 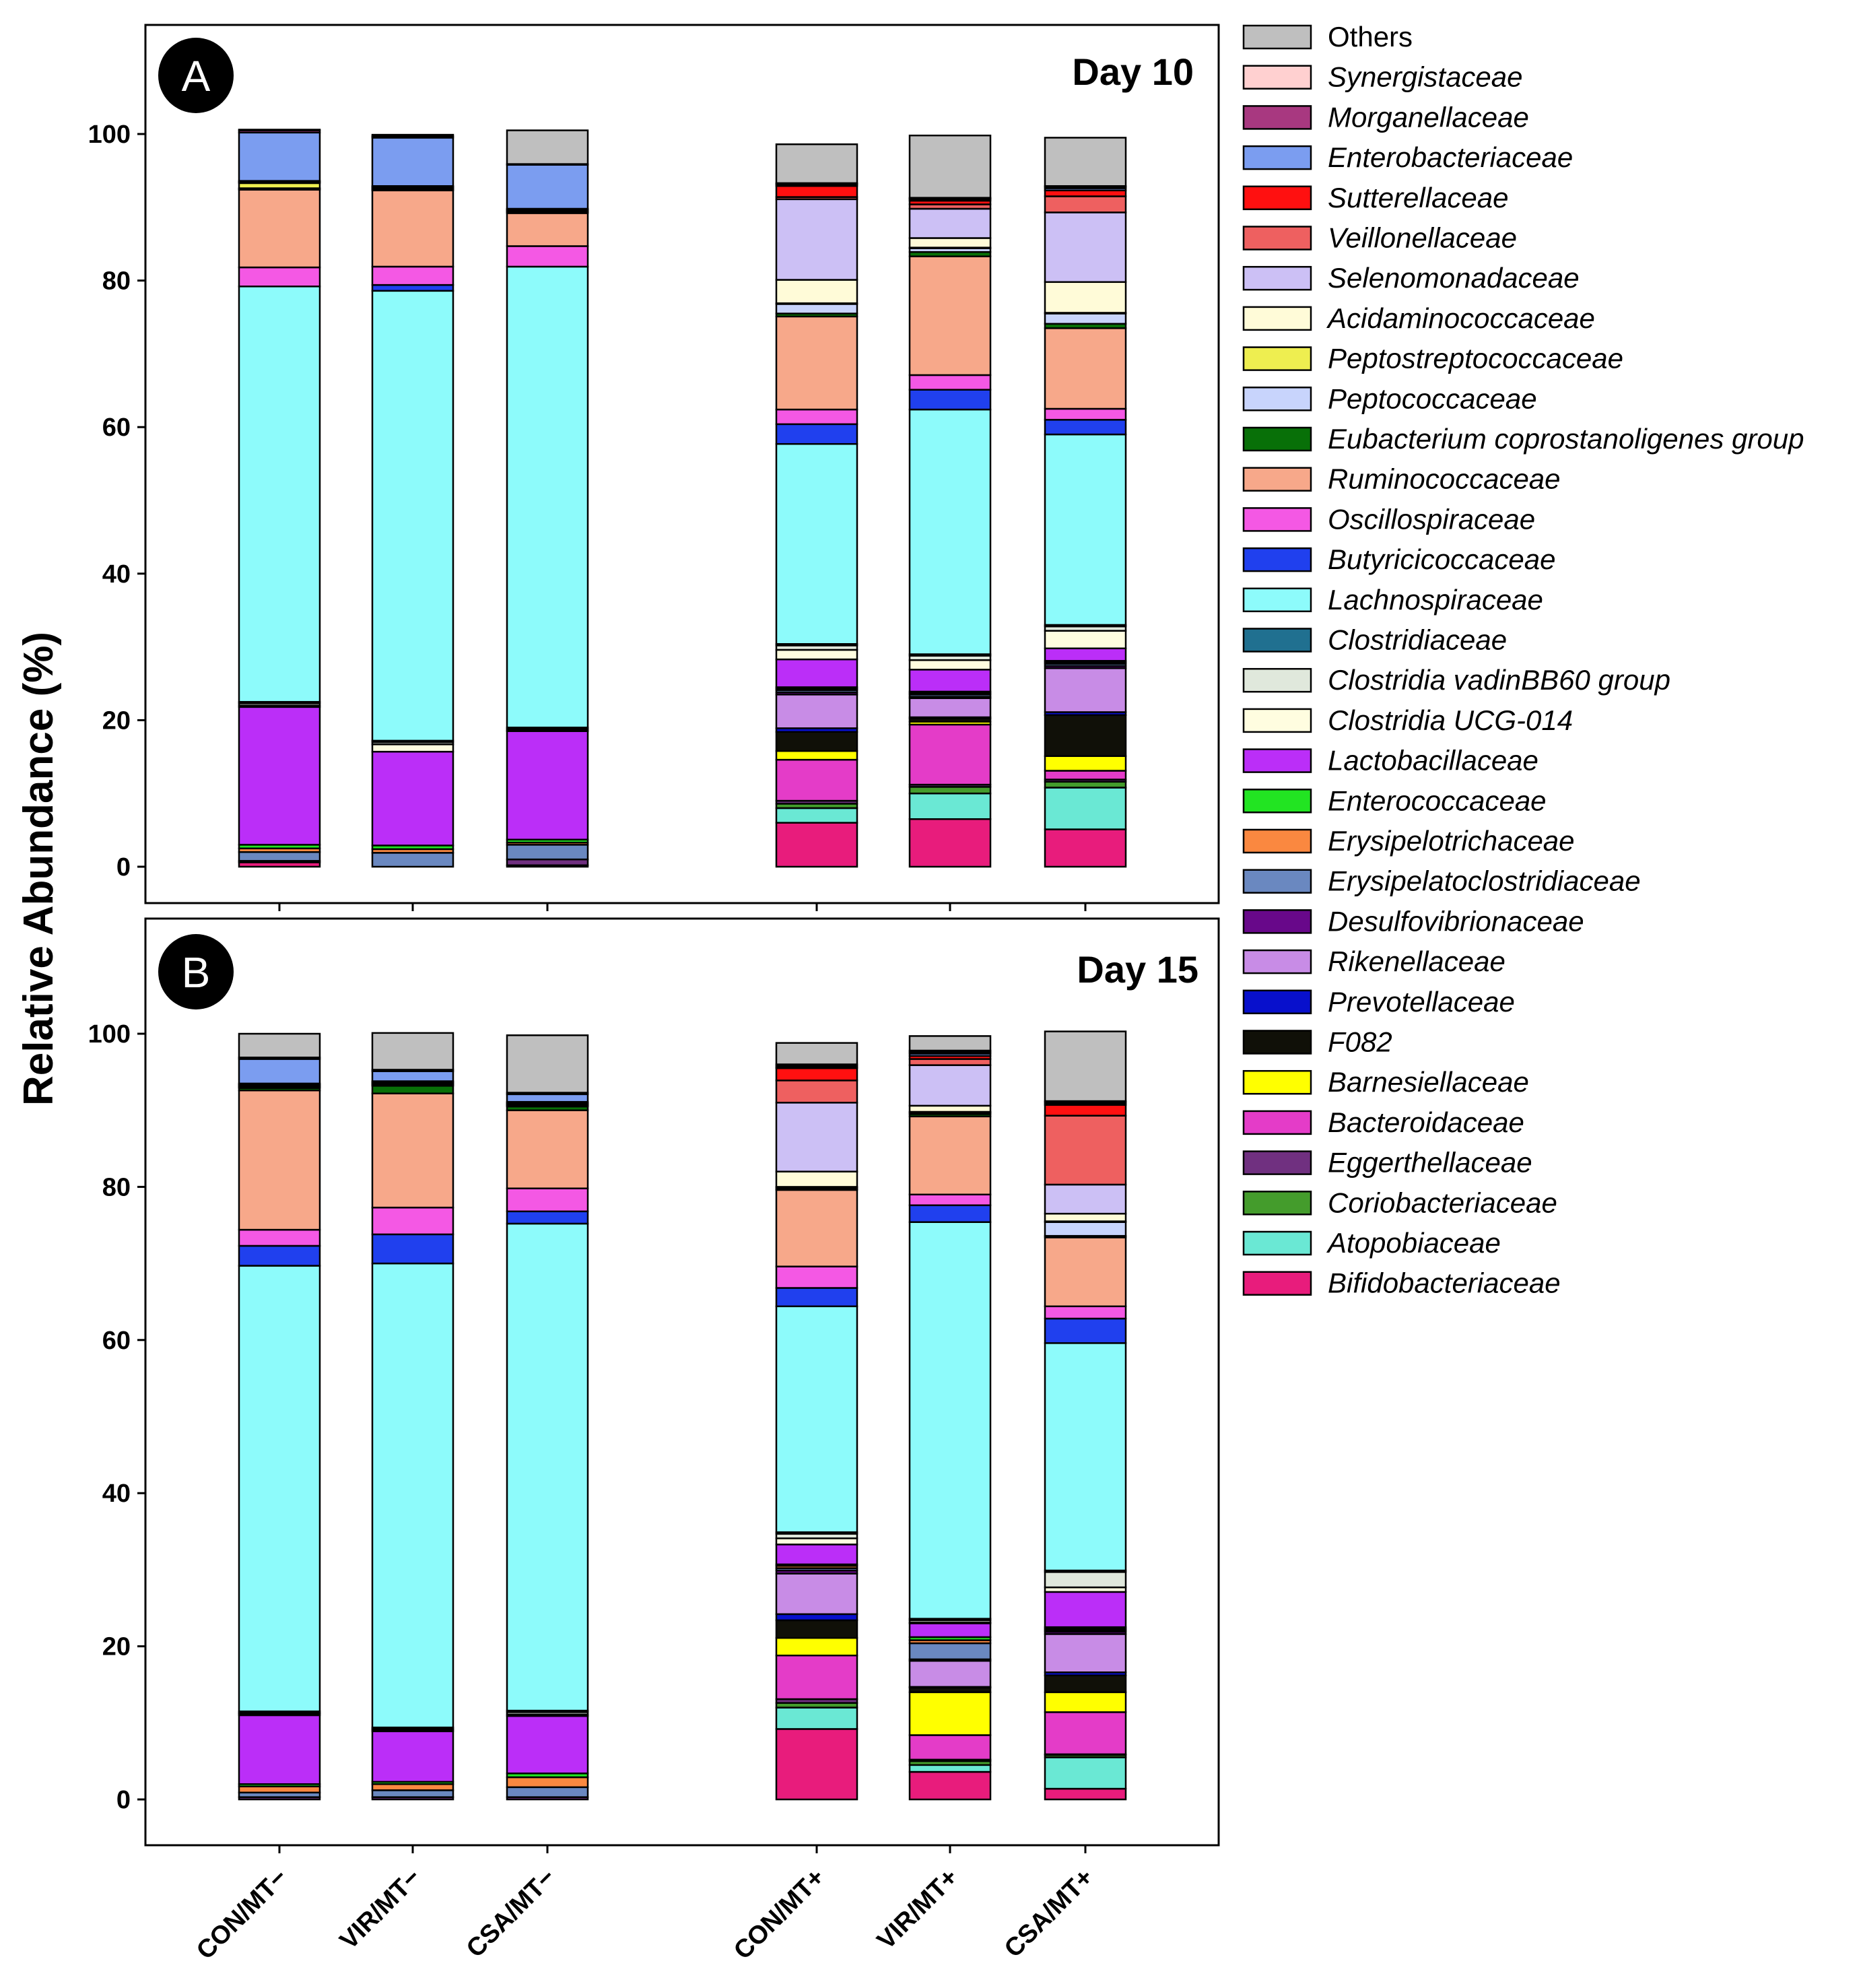 What do you see at coordinates (816, 1618) in the screenshot?
I see `segment-prevotellaceae` at bounding box center [816, 1618].